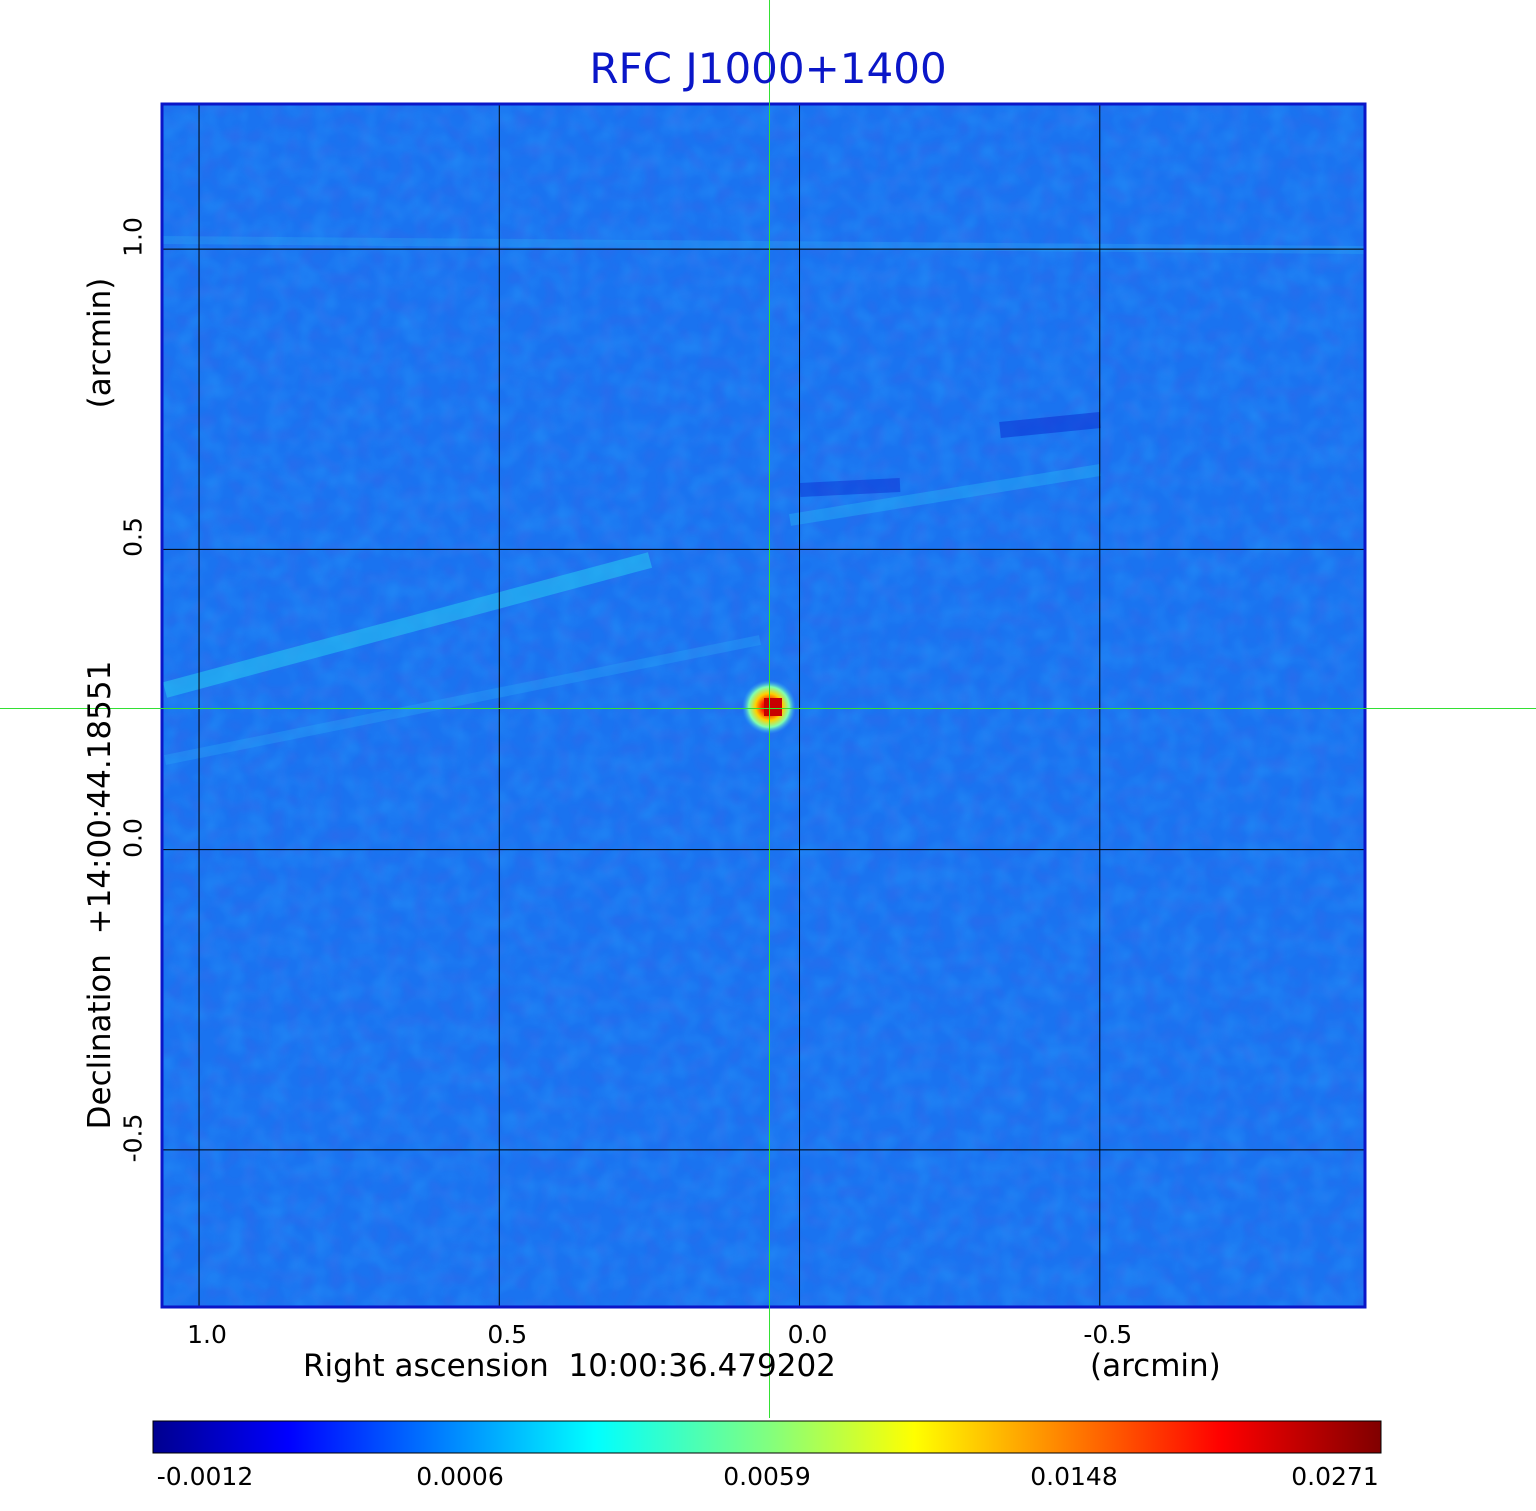 This screenshot has height=1511, width=1536. What do you see at coordinates (460, 1476) in the screenshot?
I see `colorbar-tick-label: 0.0006` at bounding box center [460, 1476].